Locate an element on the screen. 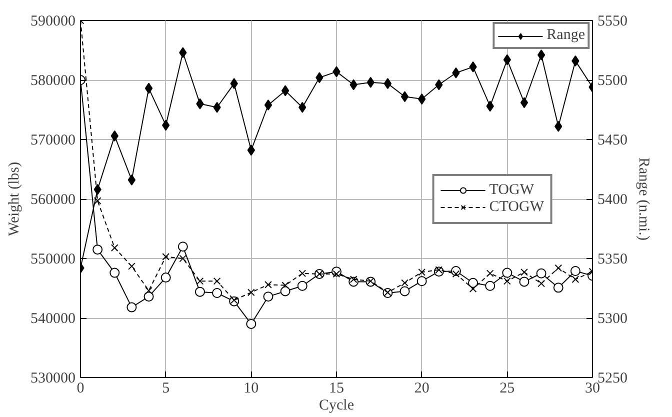  y2-tick-label: 5500 is located at coordinates (613, 81).